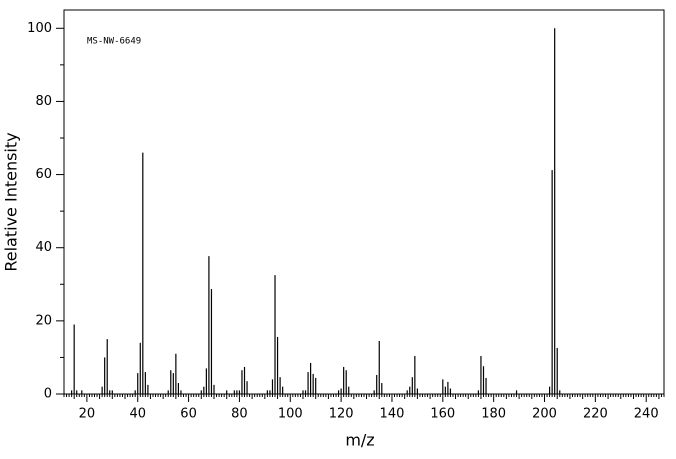 The image size is (676, 459). Describe the element at coordinates (11, 201) in the screenshot. I see `y-axis-label: Relative Intensity` at that location.